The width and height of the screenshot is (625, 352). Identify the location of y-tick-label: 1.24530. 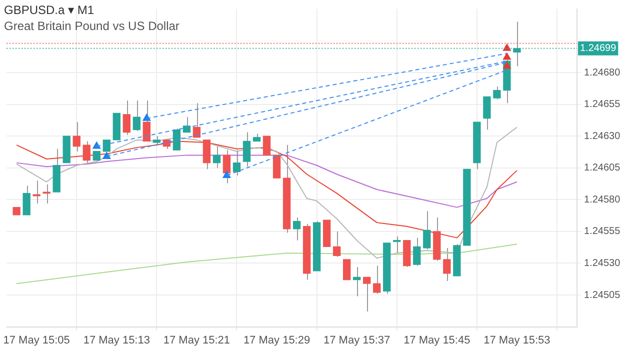
(602, 263).